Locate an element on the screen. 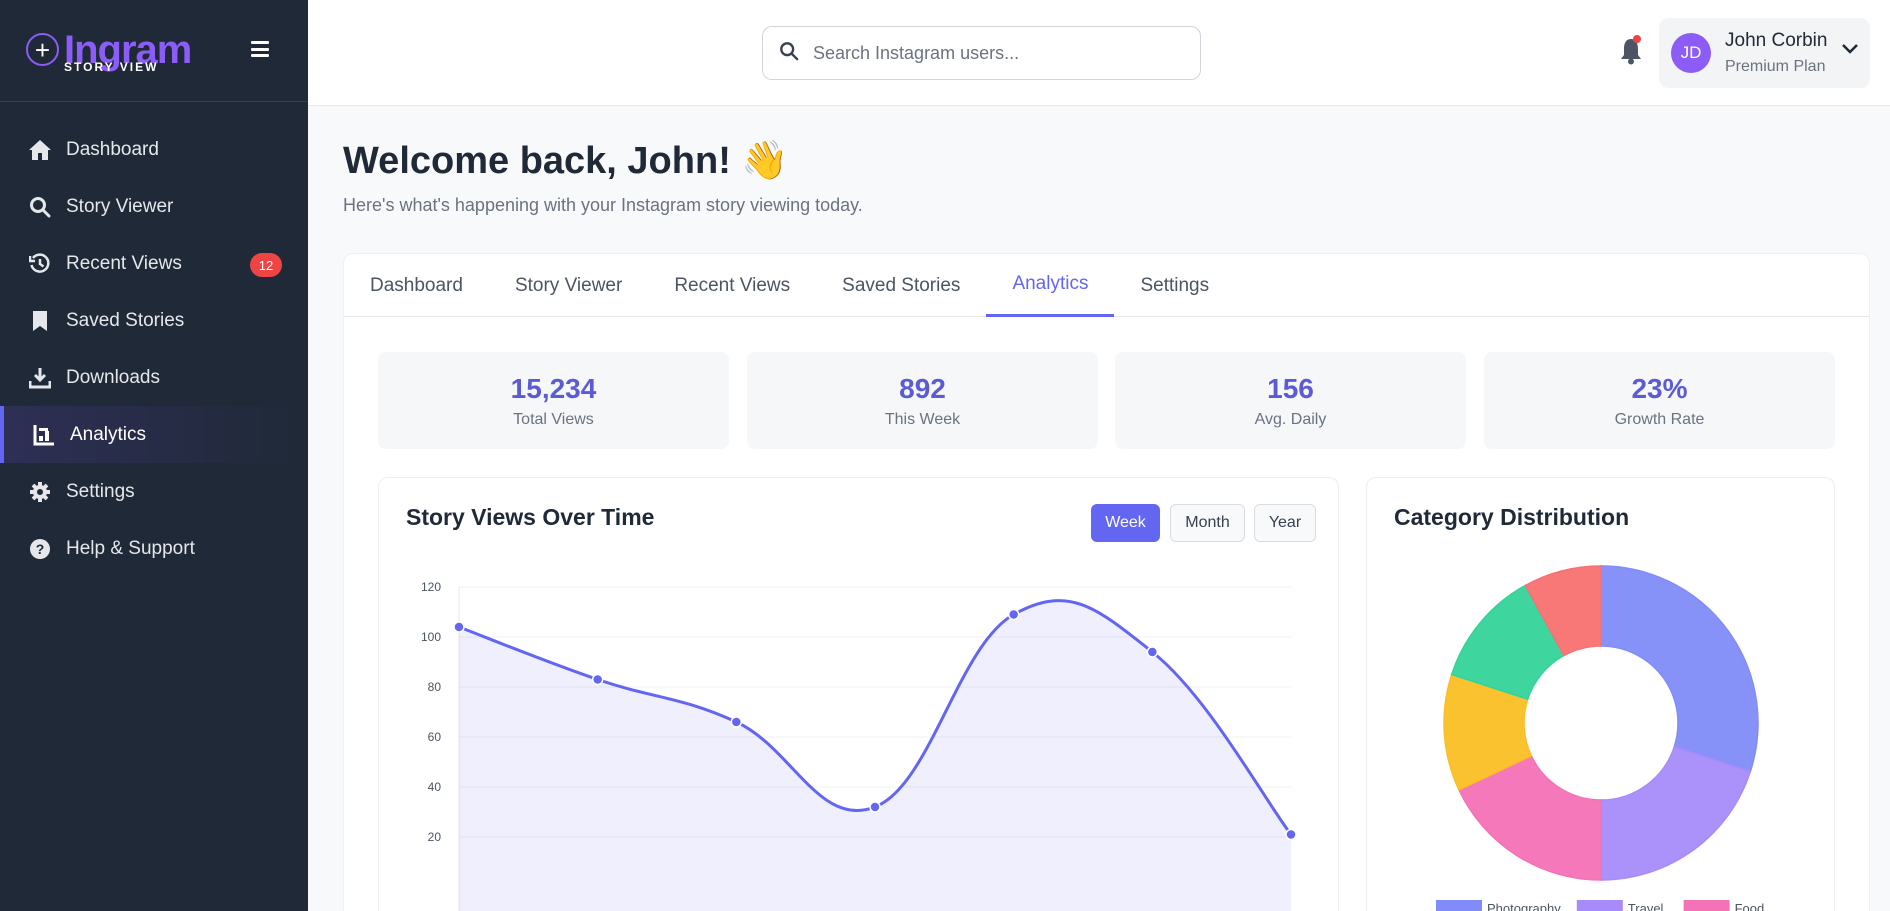  tab-story-viewer: Story Viewer is located at coordinates (568, 285).